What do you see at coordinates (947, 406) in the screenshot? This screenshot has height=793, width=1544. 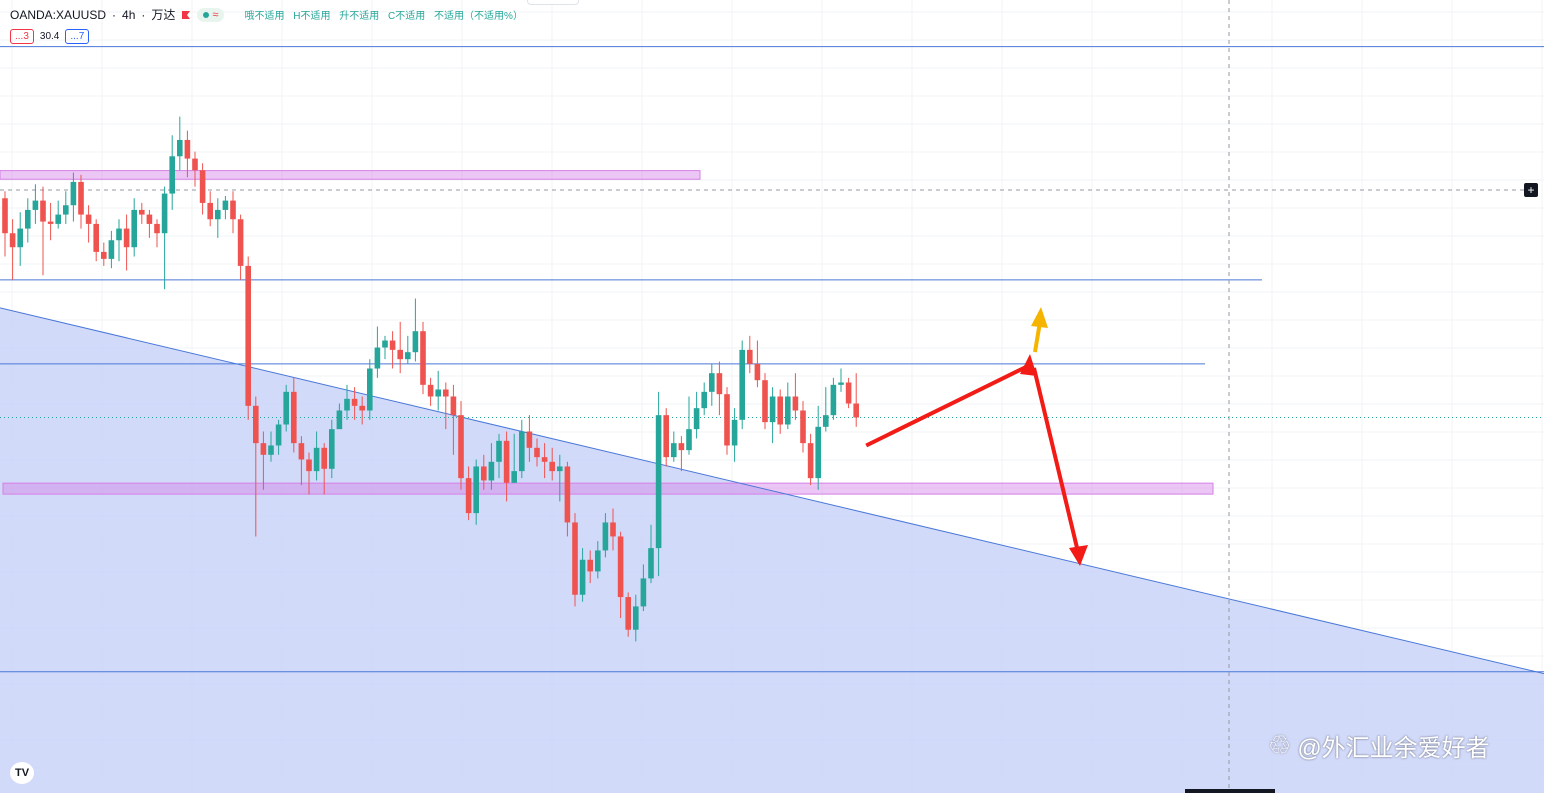 I see `arrow-up-red` at bounding box center [947, 406].